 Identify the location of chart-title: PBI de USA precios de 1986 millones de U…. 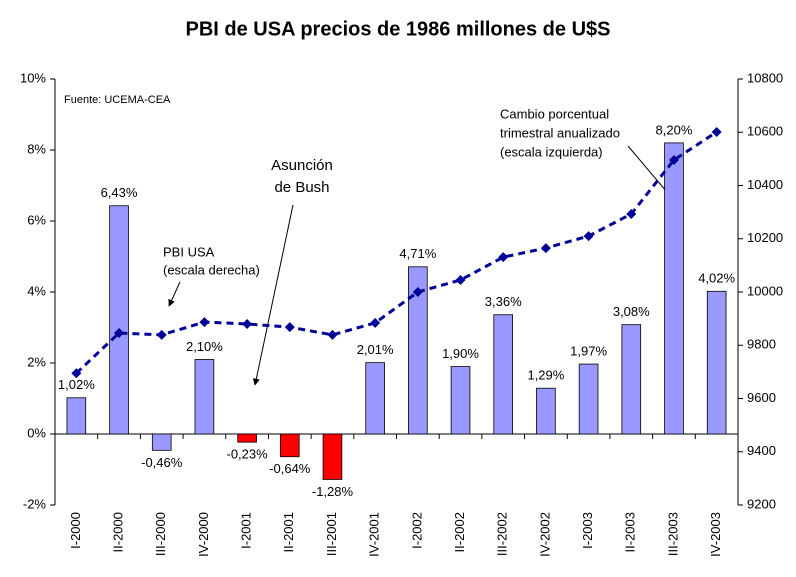
(398, 29).